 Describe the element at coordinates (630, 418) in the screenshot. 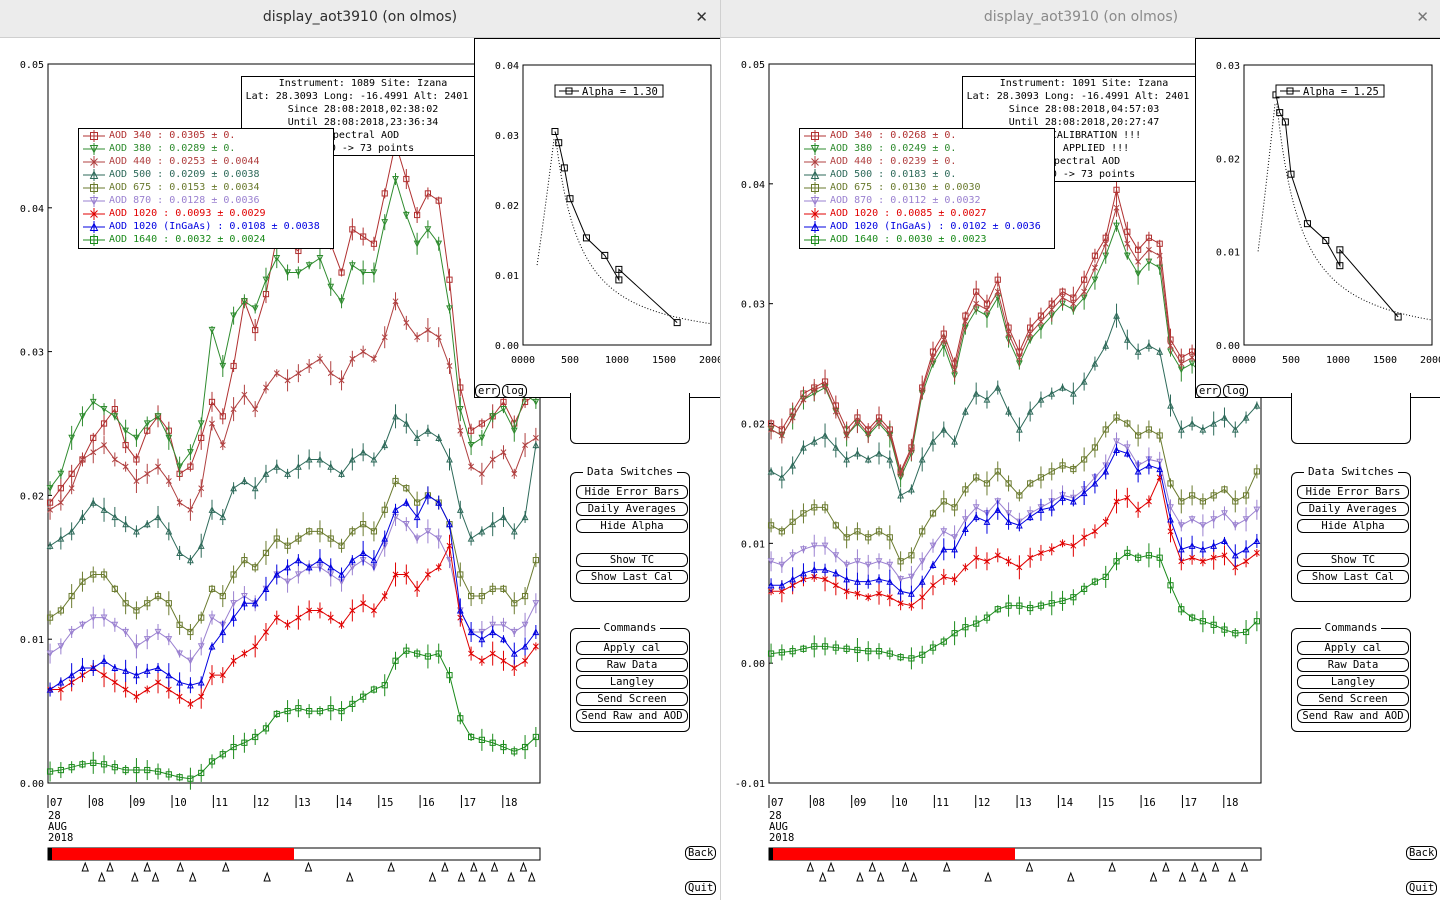

I see `empty-panel` at that location.